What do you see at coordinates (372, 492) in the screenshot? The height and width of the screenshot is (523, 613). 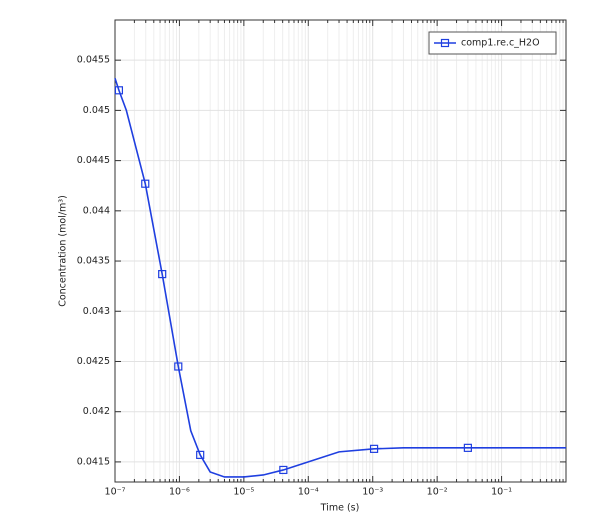 I see `x-tick-label: 10⁻³` at bounding box center [372, 492].